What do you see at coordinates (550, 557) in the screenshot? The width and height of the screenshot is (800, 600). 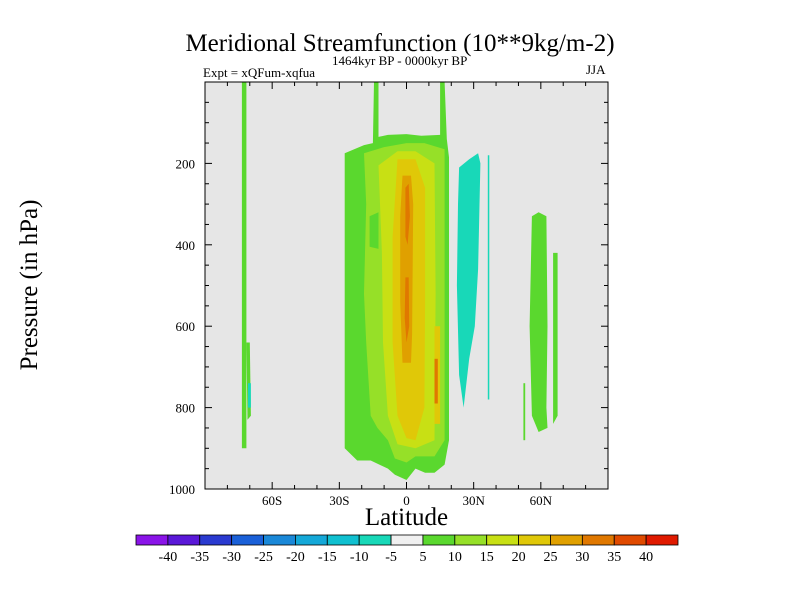 I see `colorbar-label: 25` at bounding box center [550, 557].